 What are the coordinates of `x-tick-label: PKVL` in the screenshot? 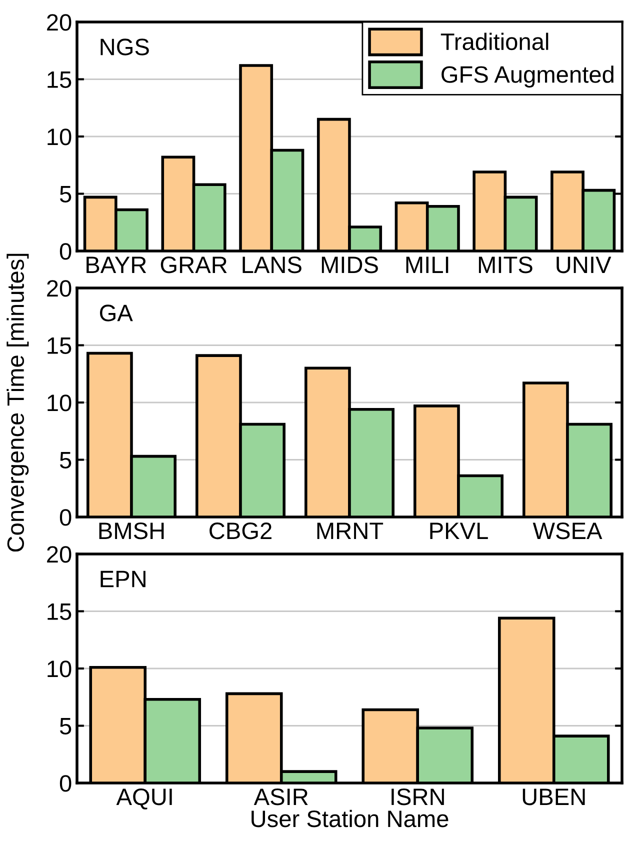 It's located at (459, 530).